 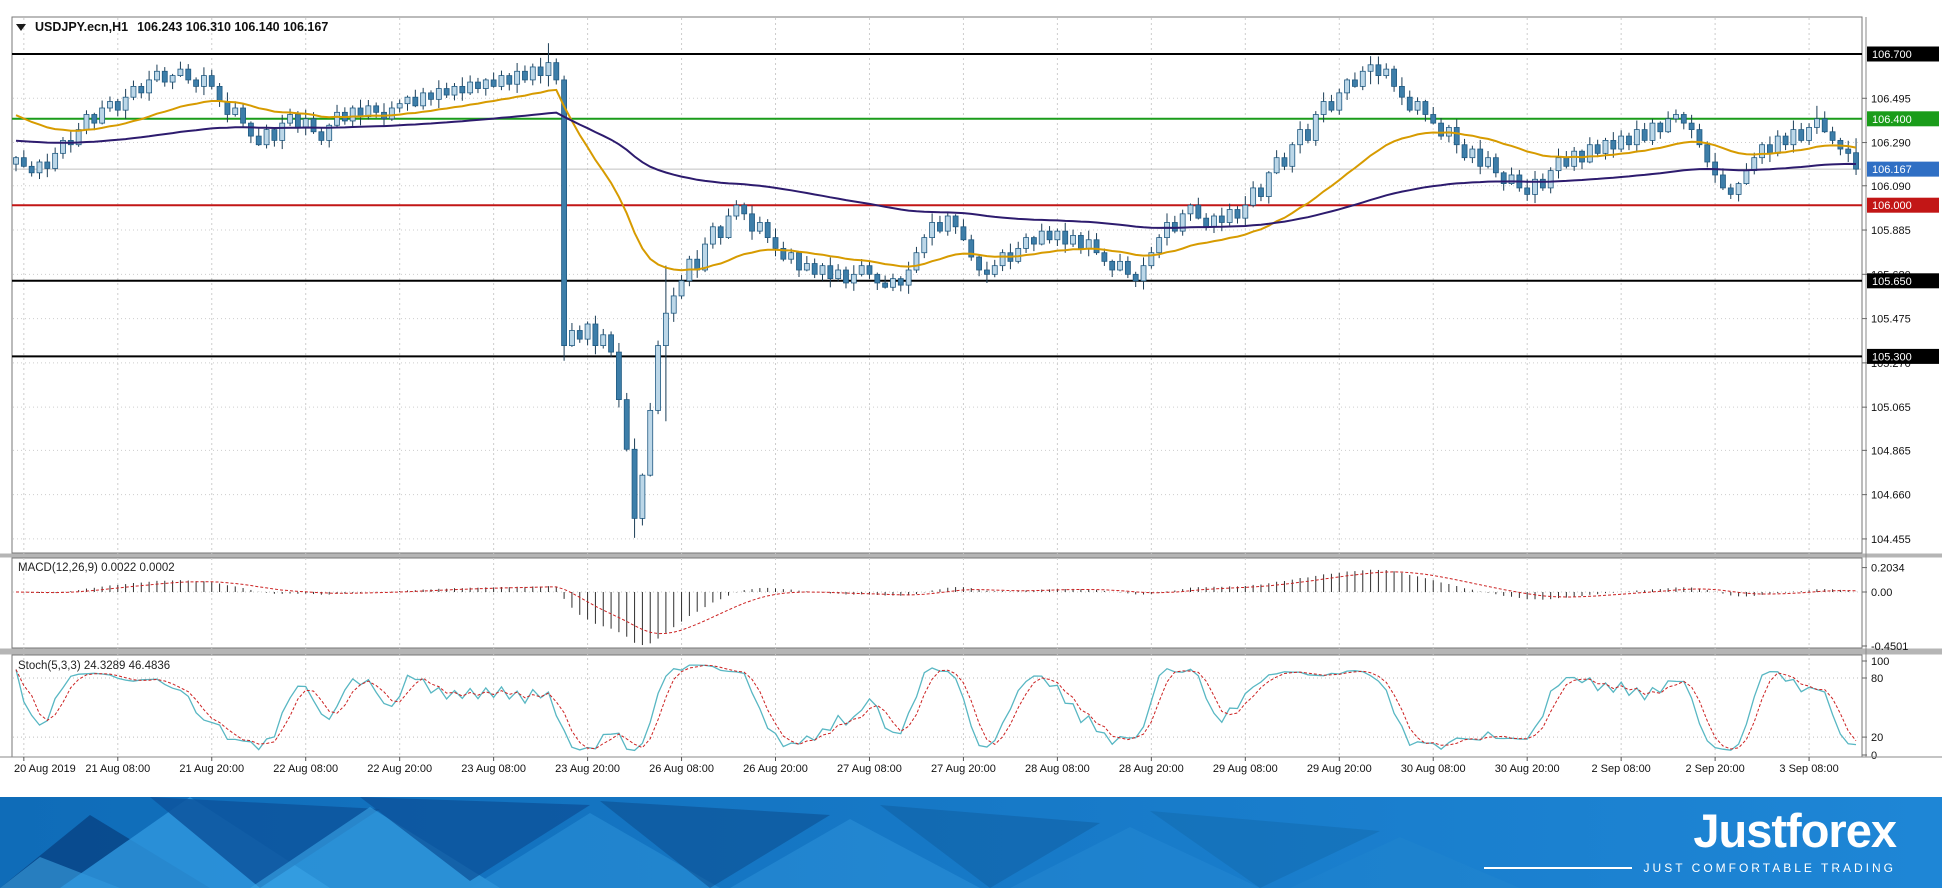 I want to click on stoch-k-line, so click(x=936, y=708).